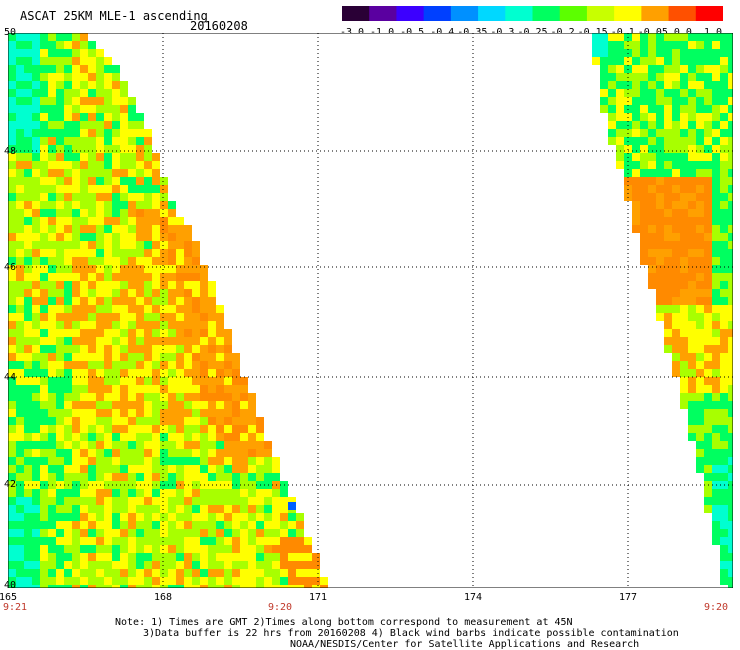  I want to click on colorbar-swatch, so click(383, 13).